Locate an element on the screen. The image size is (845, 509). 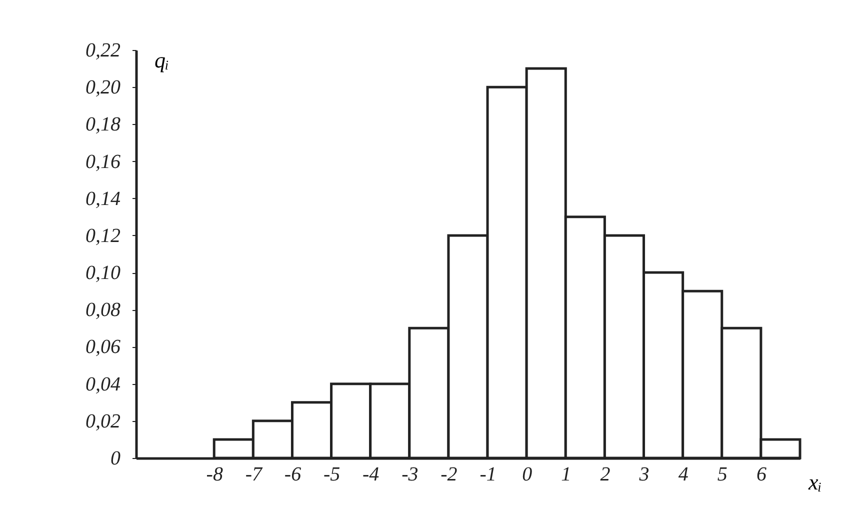
x-tick-label: -2 is located at coordinates (449, 475).